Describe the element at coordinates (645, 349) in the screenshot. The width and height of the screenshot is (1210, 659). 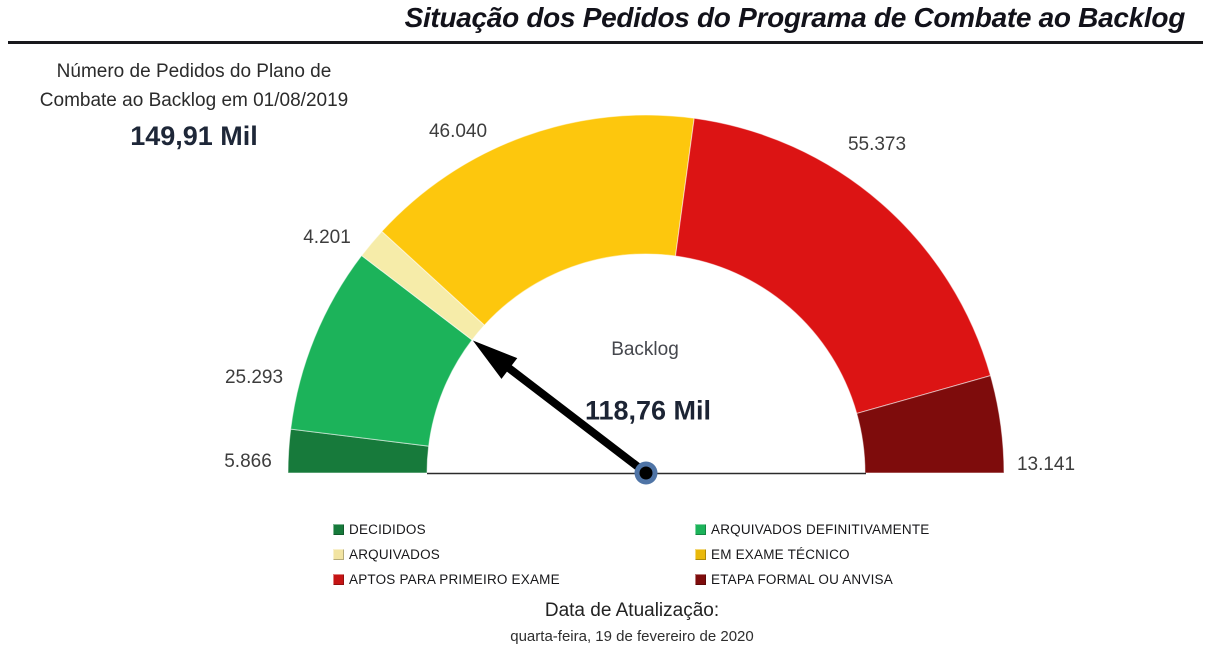
I see `gauge-center-label: Backlog` at that location.